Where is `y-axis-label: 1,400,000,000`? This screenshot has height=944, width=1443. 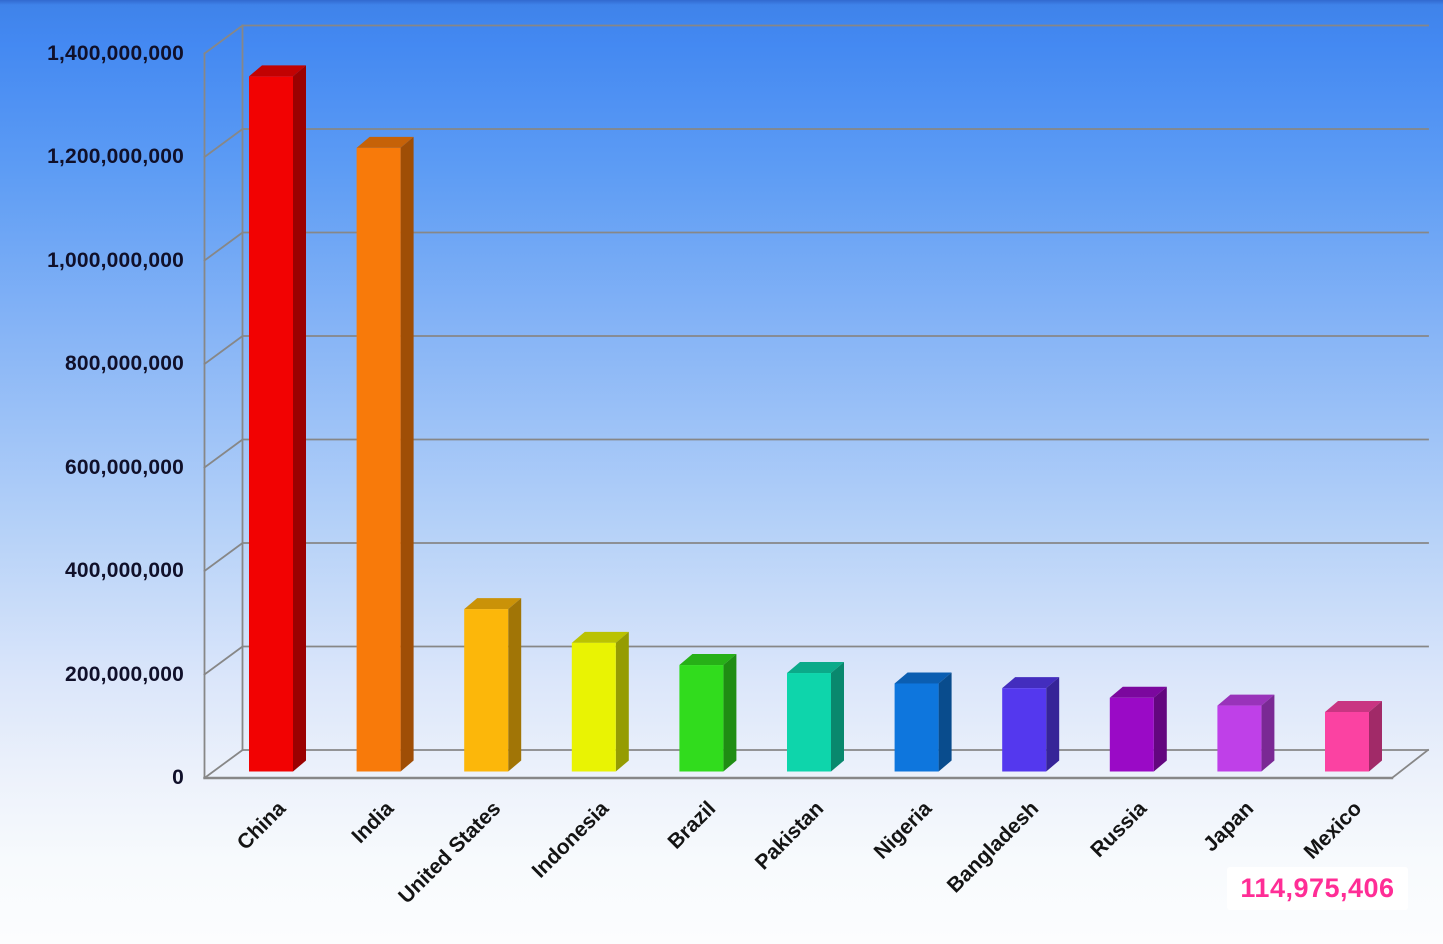 y-axis-label: 1,400,000,000 is located at coordinates (115, 53).